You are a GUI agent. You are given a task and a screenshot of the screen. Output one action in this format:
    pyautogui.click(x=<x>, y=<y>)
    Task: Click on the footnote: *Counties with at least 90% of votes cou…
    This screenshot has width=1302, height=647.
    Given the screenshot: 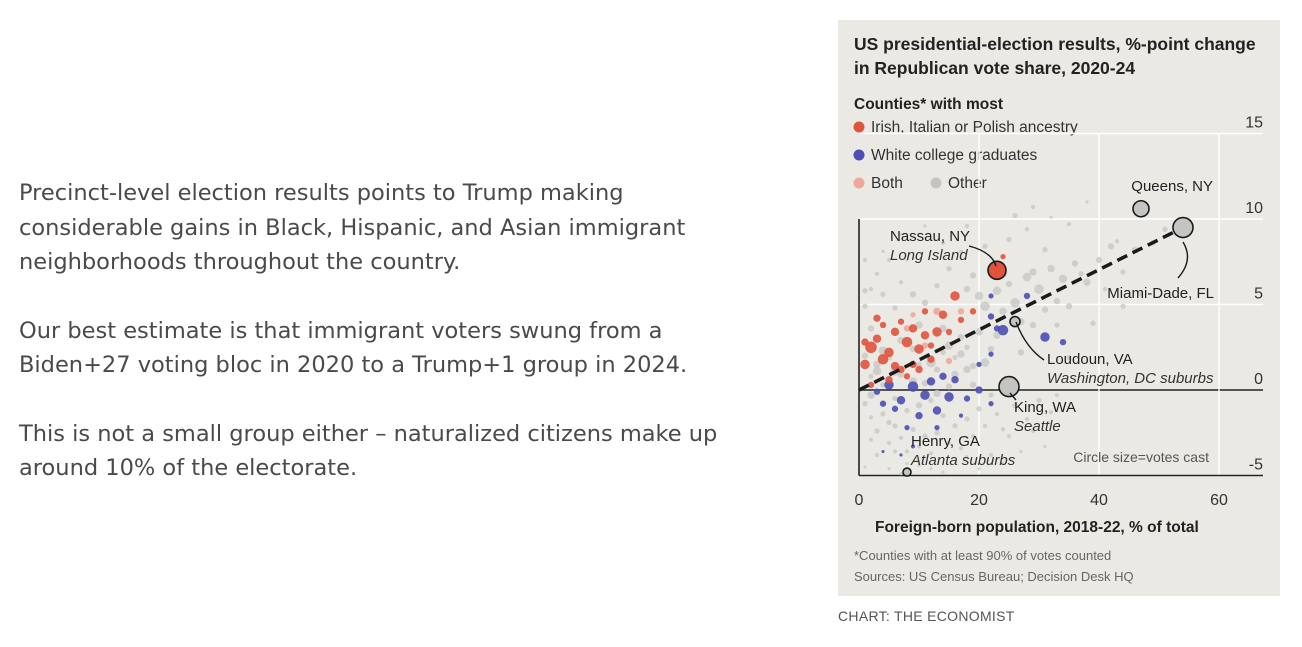 What is the action you would take?
    pyautogui.click(x=982, y=555)
    